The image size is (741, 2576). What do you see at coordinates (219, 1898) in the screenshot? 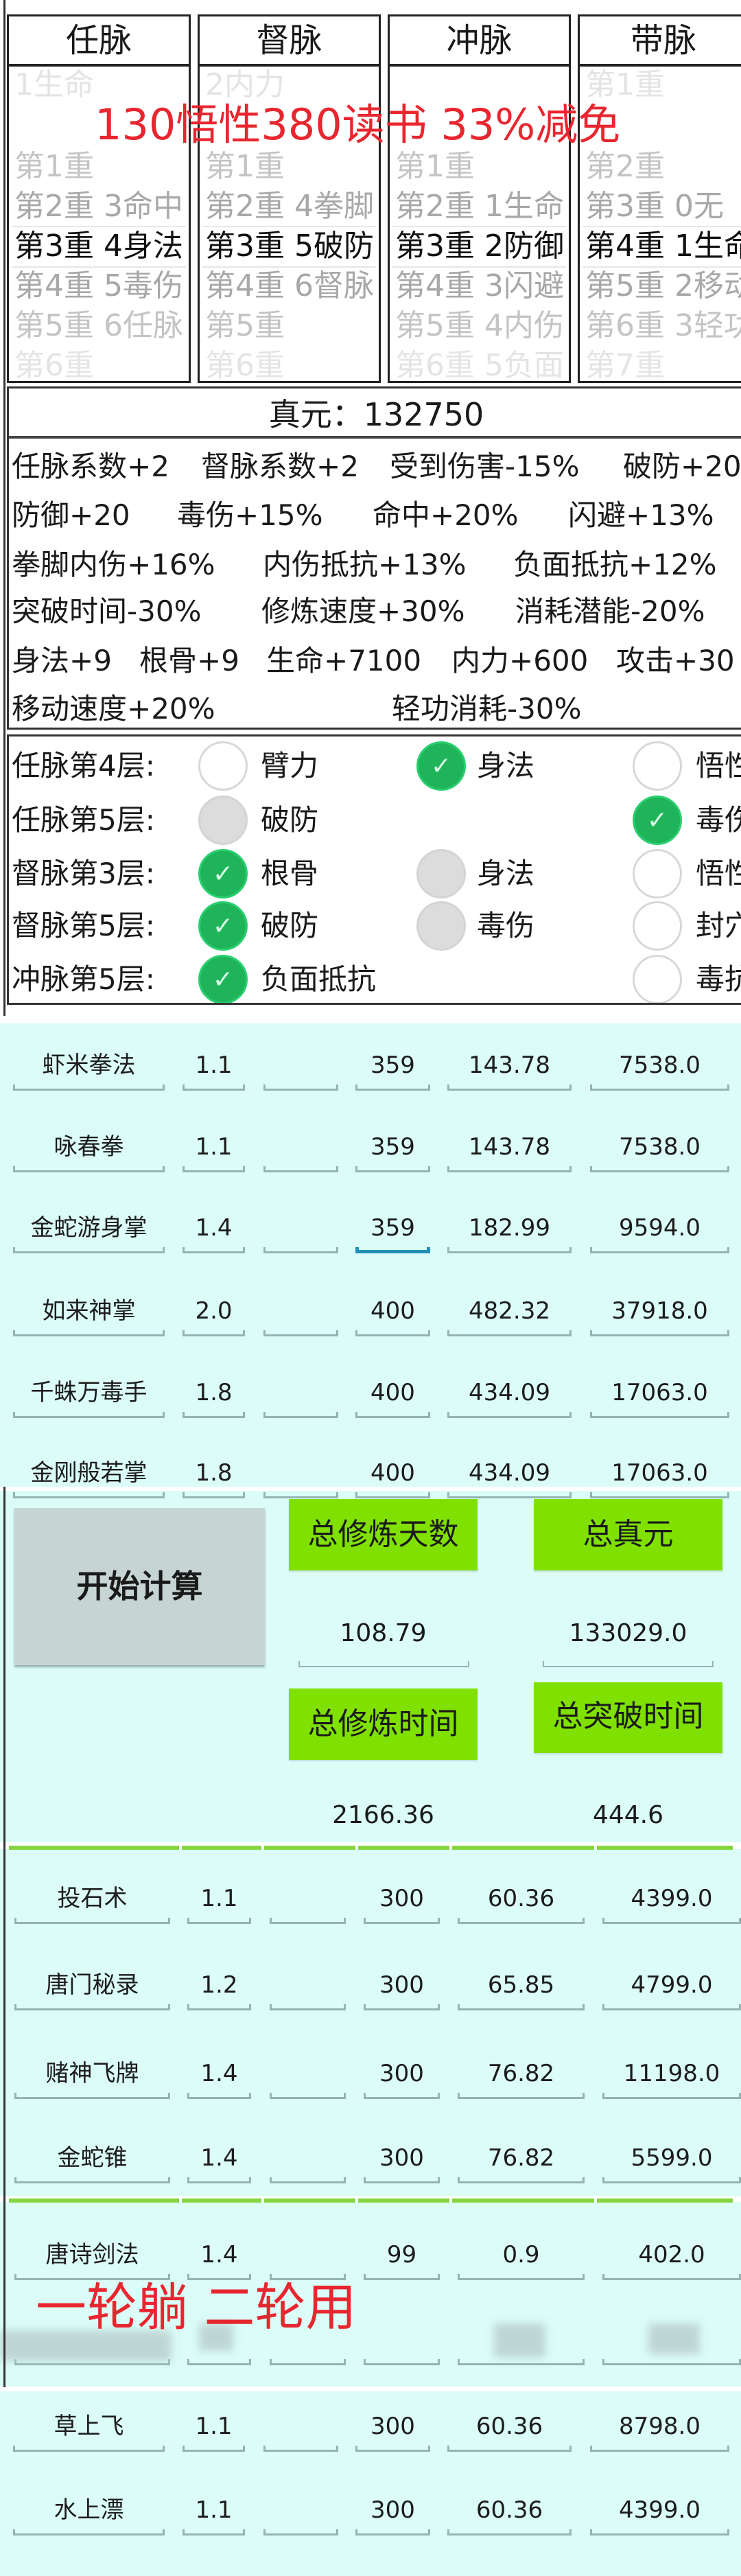
I see `throw-skill-cell: 1.1` at bounding box center [219, 1898].